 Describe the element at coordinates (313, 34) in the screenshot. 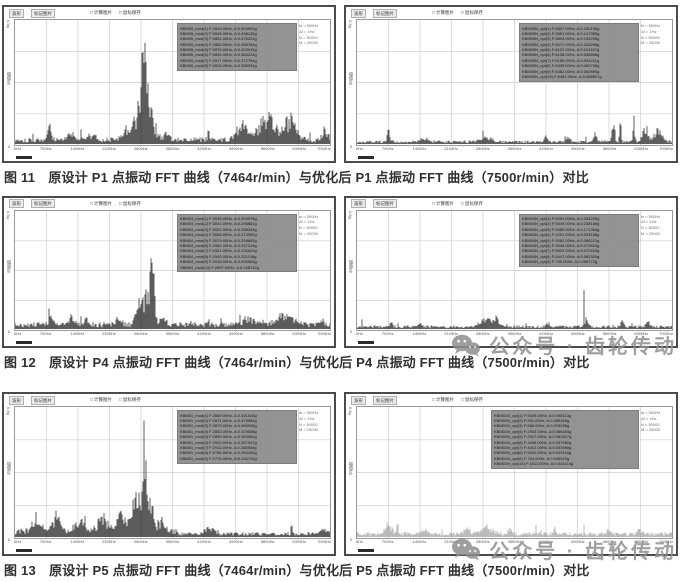

I see `analysis-info: fs = 500Hz Δf = 1Hz N = 50000 M = 25000` at that location.